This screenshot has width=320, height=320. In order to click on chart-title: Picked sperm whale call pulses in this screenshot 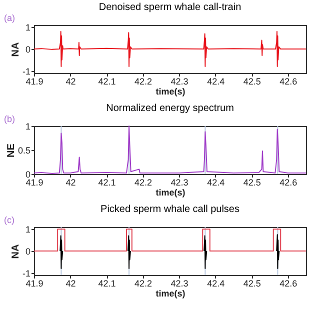, I will do `click(170, 209)`.